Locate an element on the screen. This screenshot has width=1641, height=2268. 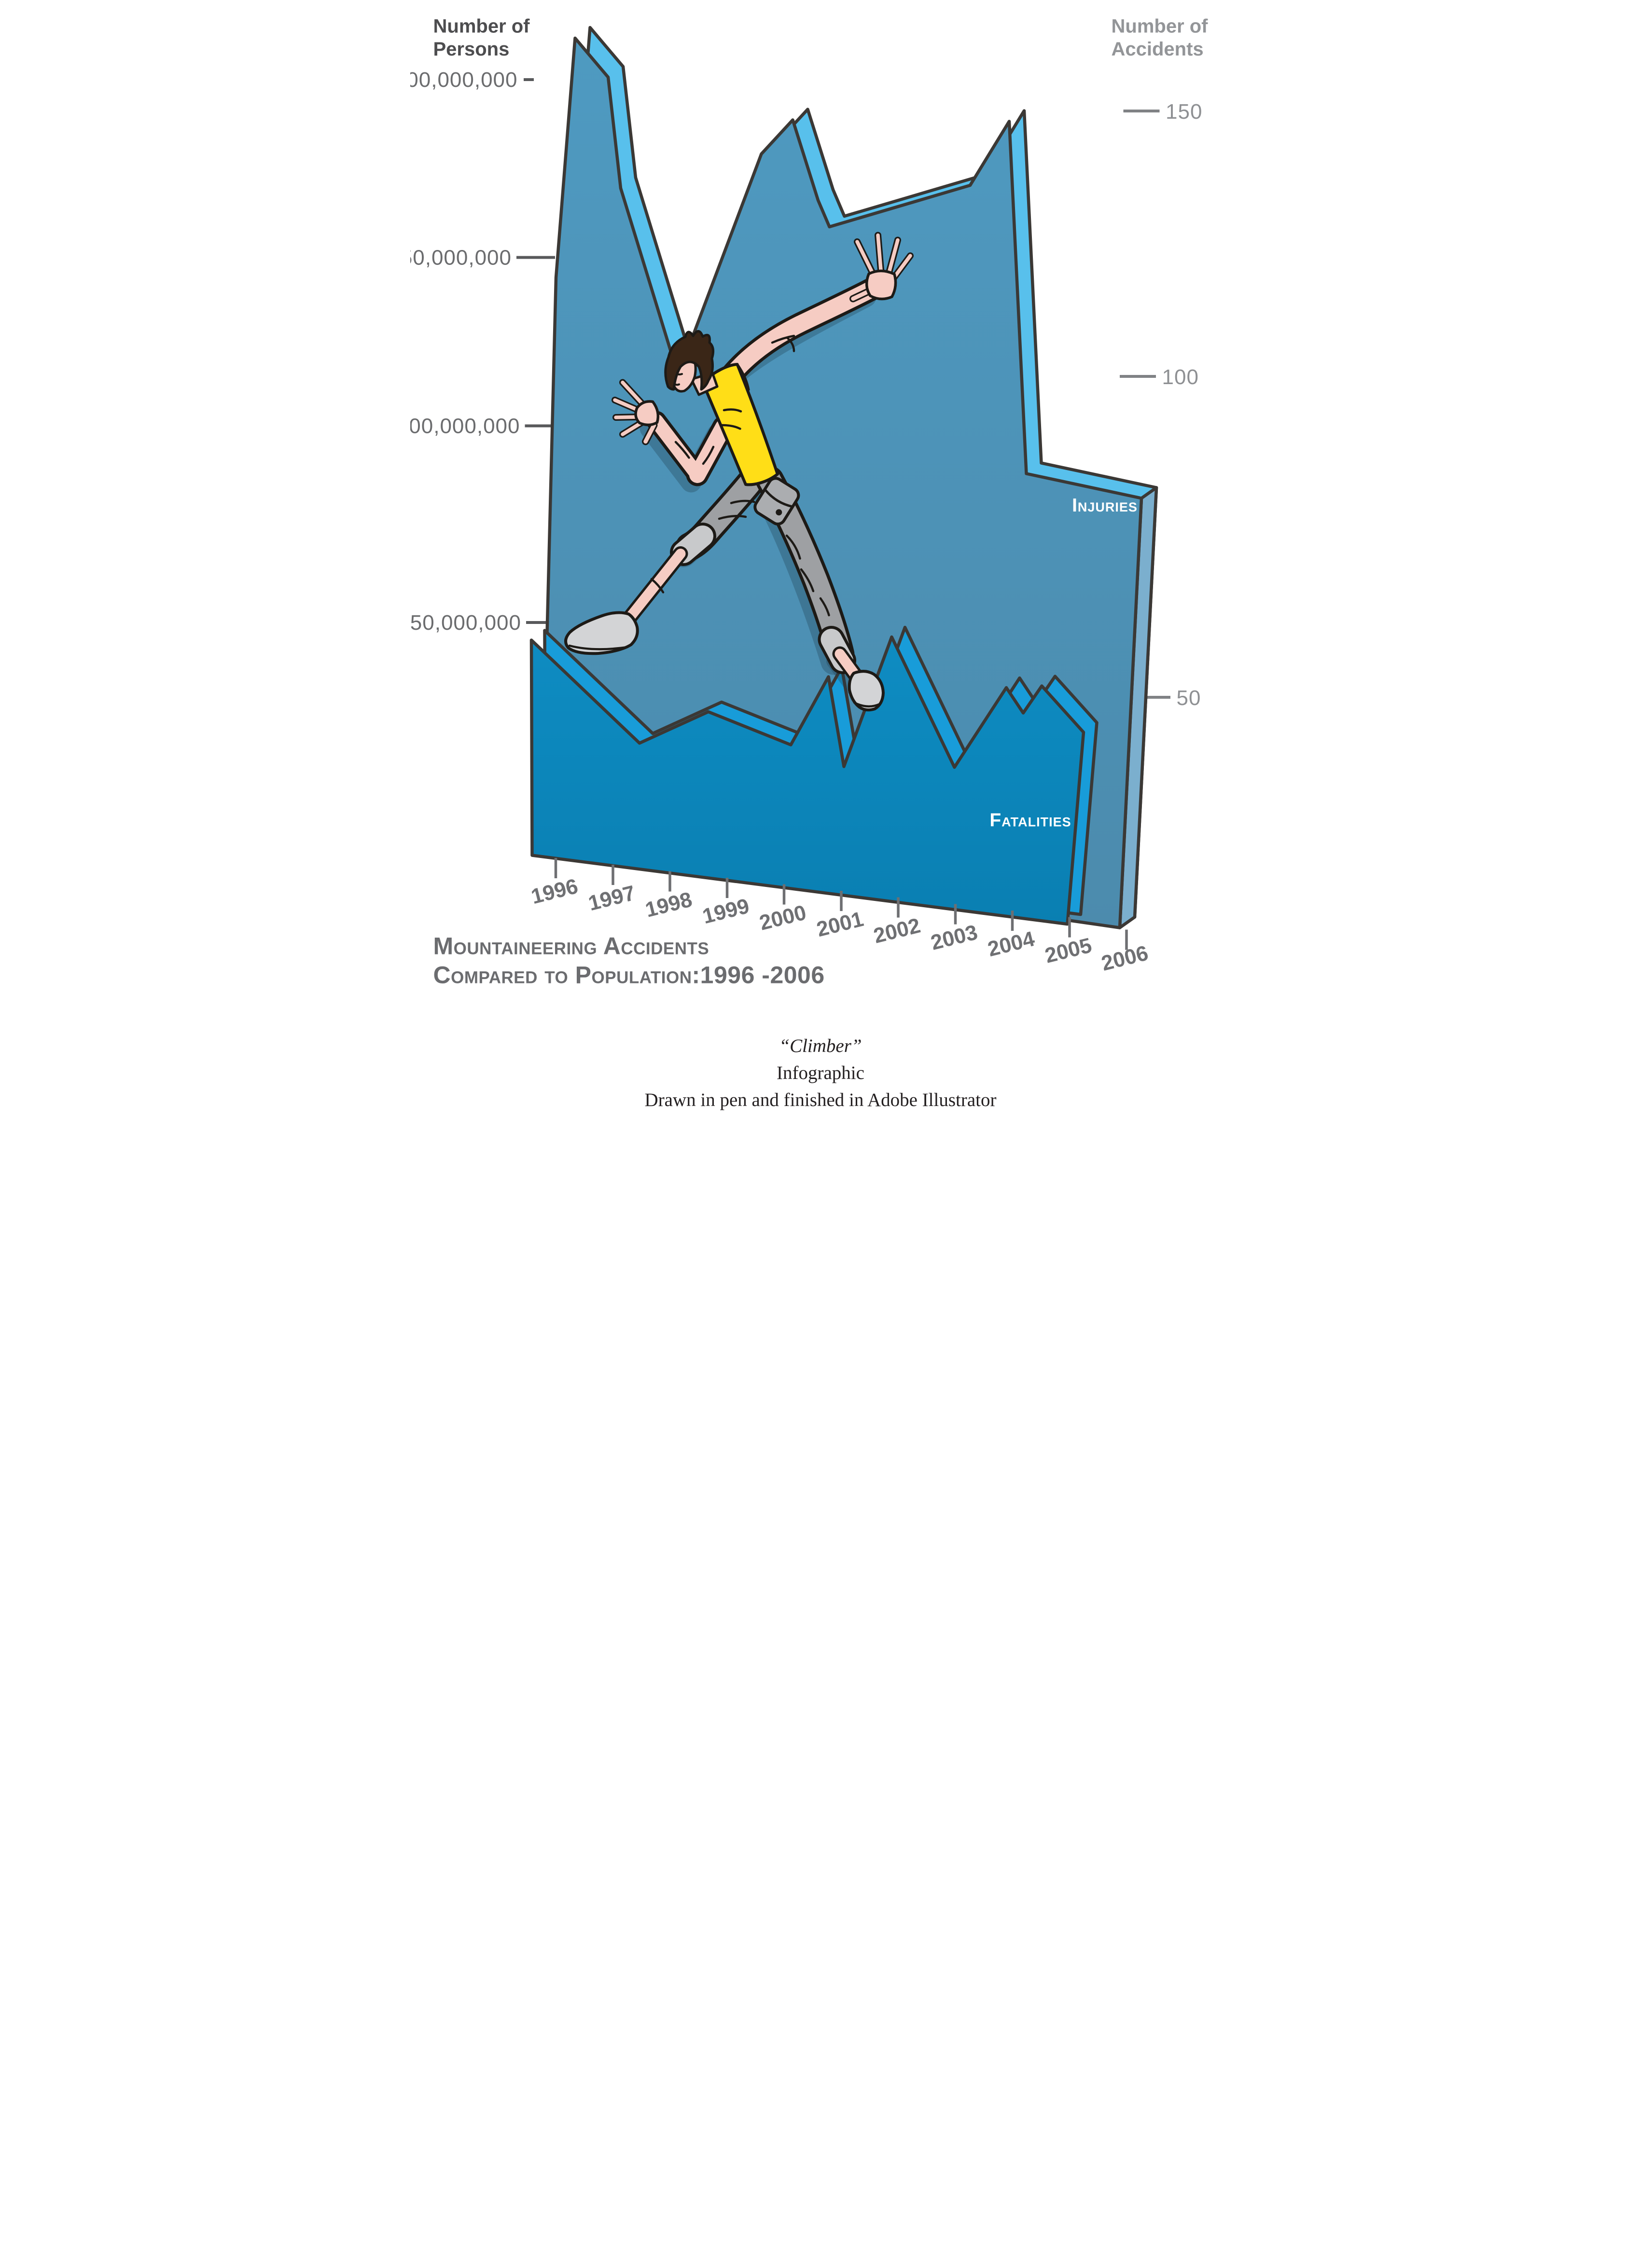
fatalities-area: Fatalities is located at coordinates (814, 775).